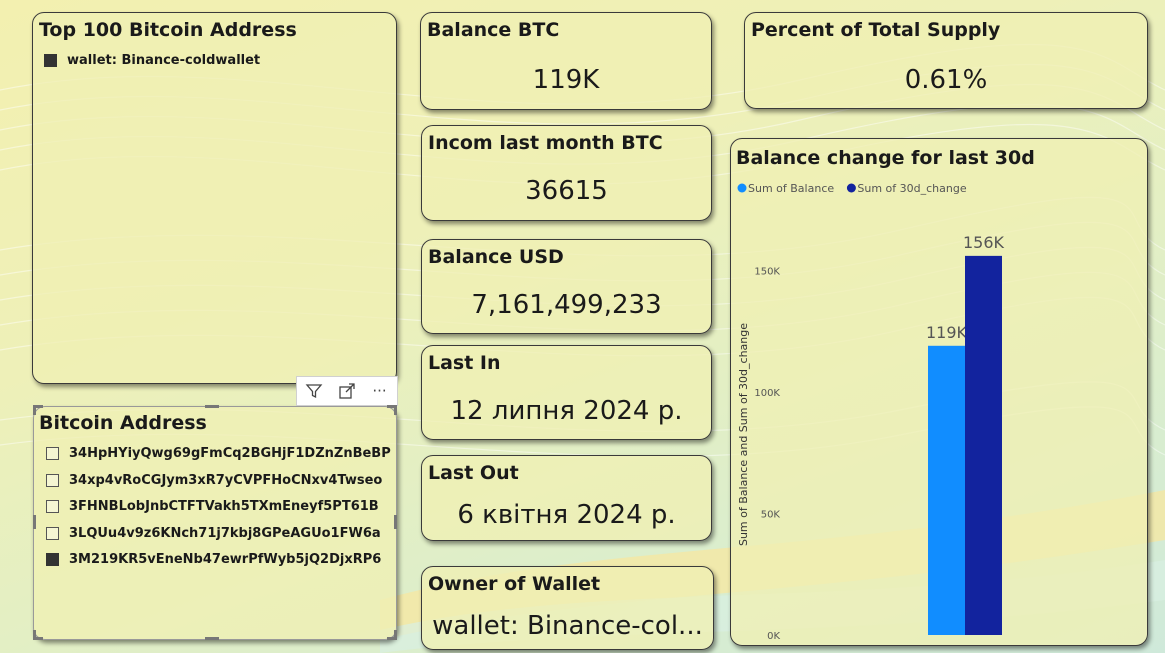 This screenshot has height=653, width=1165. I want to click on slicer-item-selected: 3M219KR5vEneNb47ewrPfWyb5jQ2DjxRP6, so click(213, 559).